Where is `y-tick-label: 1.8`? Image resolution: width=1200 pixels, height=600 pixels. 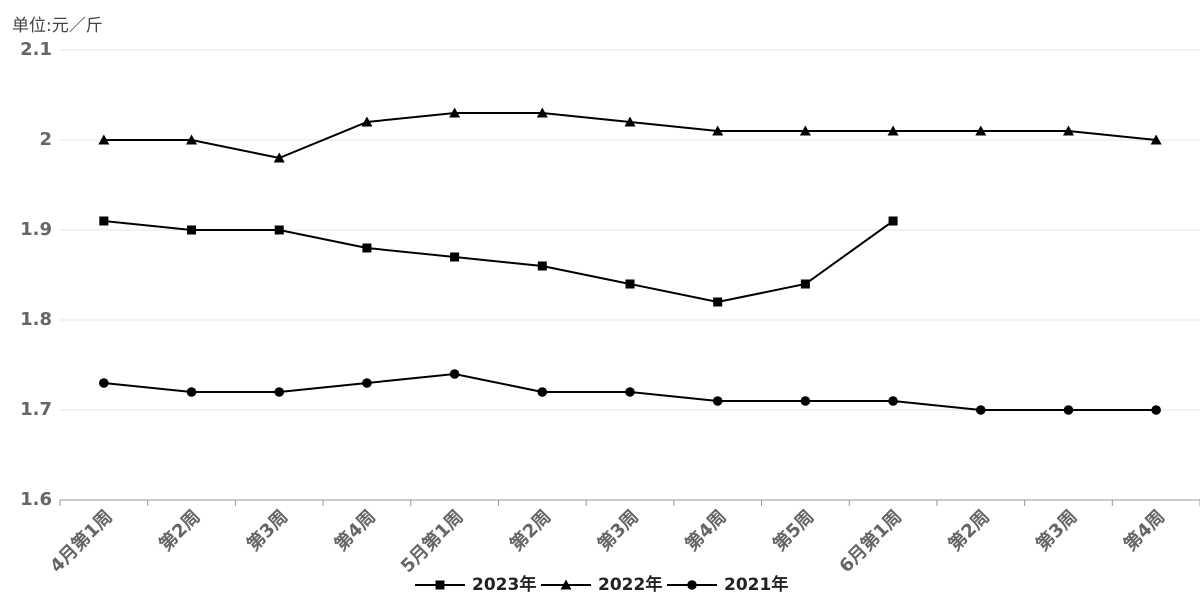 y-tick-label: 1.8 is located at coordinates (36, 319).